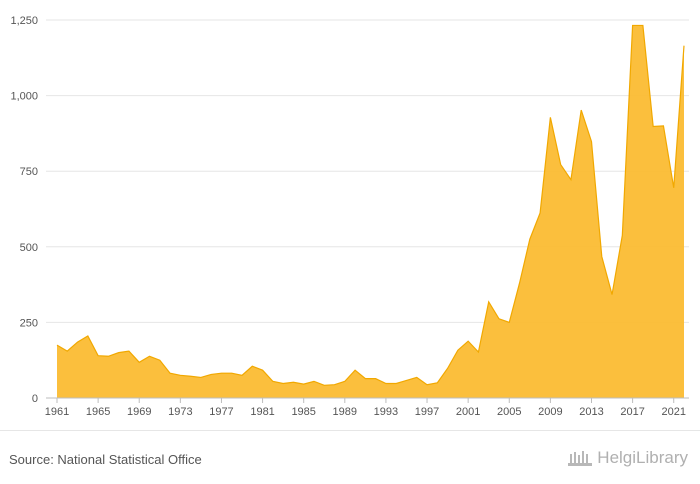  I want to click on x-tick-label: 2017, so click(632, 412).